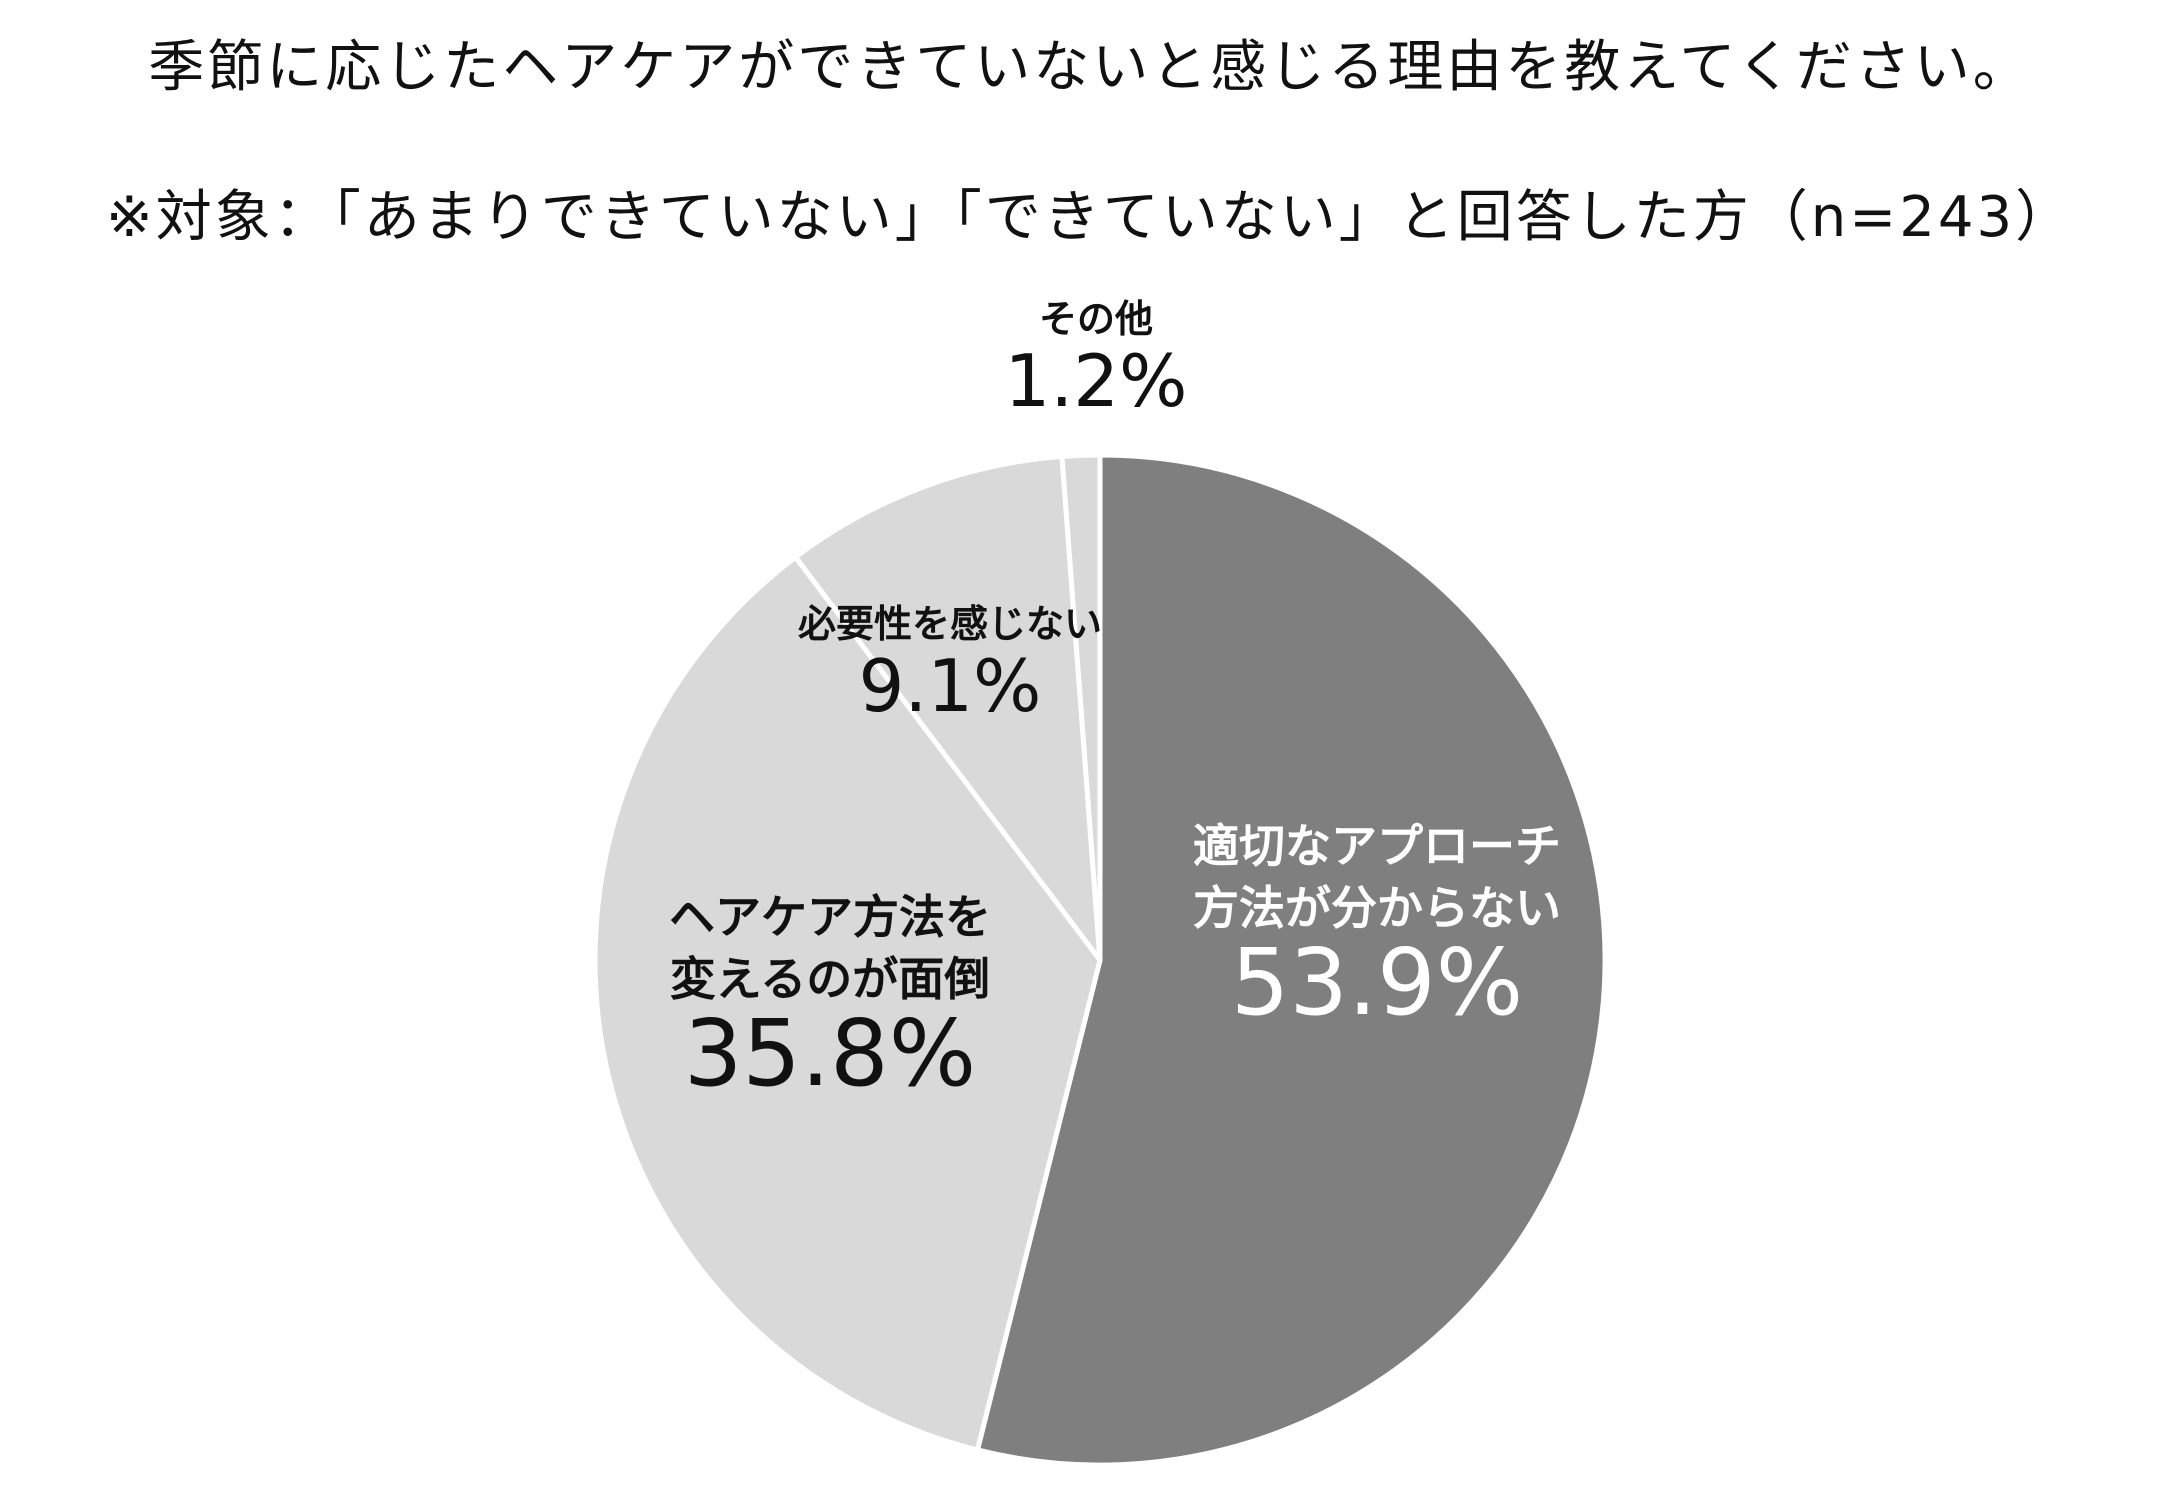  I want to click on slice-value-4: 1.2%, so click(1096, 381).